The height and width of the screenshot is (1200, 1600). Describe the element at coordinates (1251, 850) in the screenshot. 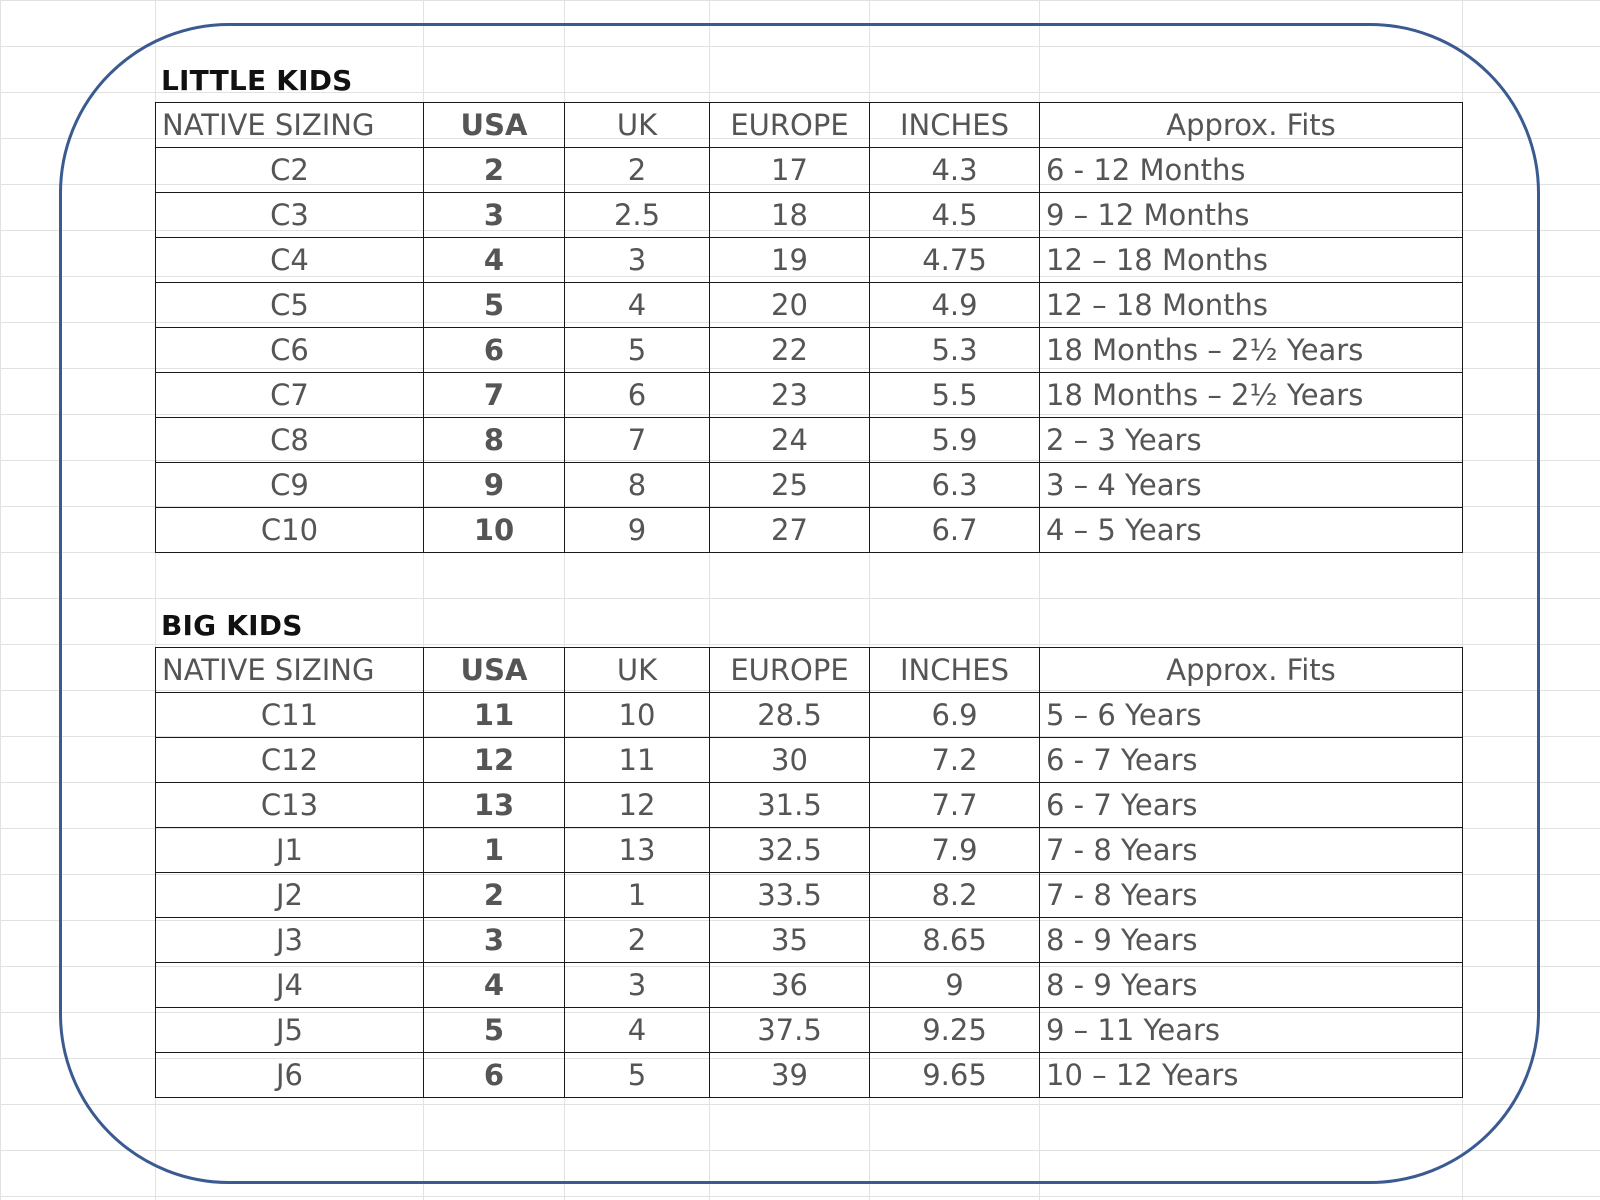

I see `approx-fits-cell: 7 - 8 Years` at that location.